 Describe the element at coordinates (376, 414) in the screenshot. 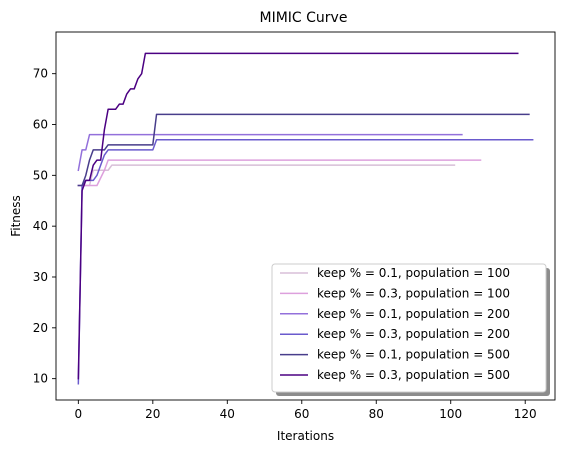

I see `x-tick-label: 80` at that location.